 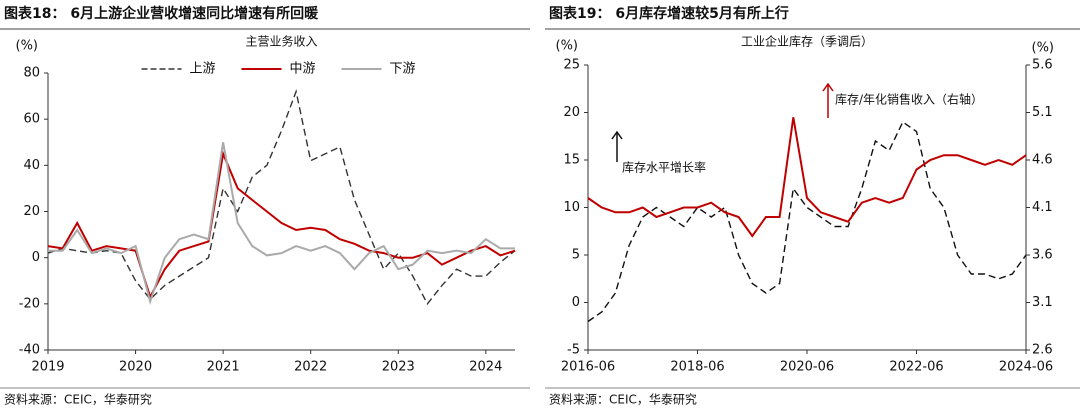 What do you see at coordinates (571, 160) in the screenshot?
I see `y-tick-label: 15` at bounding box center [571, 160].